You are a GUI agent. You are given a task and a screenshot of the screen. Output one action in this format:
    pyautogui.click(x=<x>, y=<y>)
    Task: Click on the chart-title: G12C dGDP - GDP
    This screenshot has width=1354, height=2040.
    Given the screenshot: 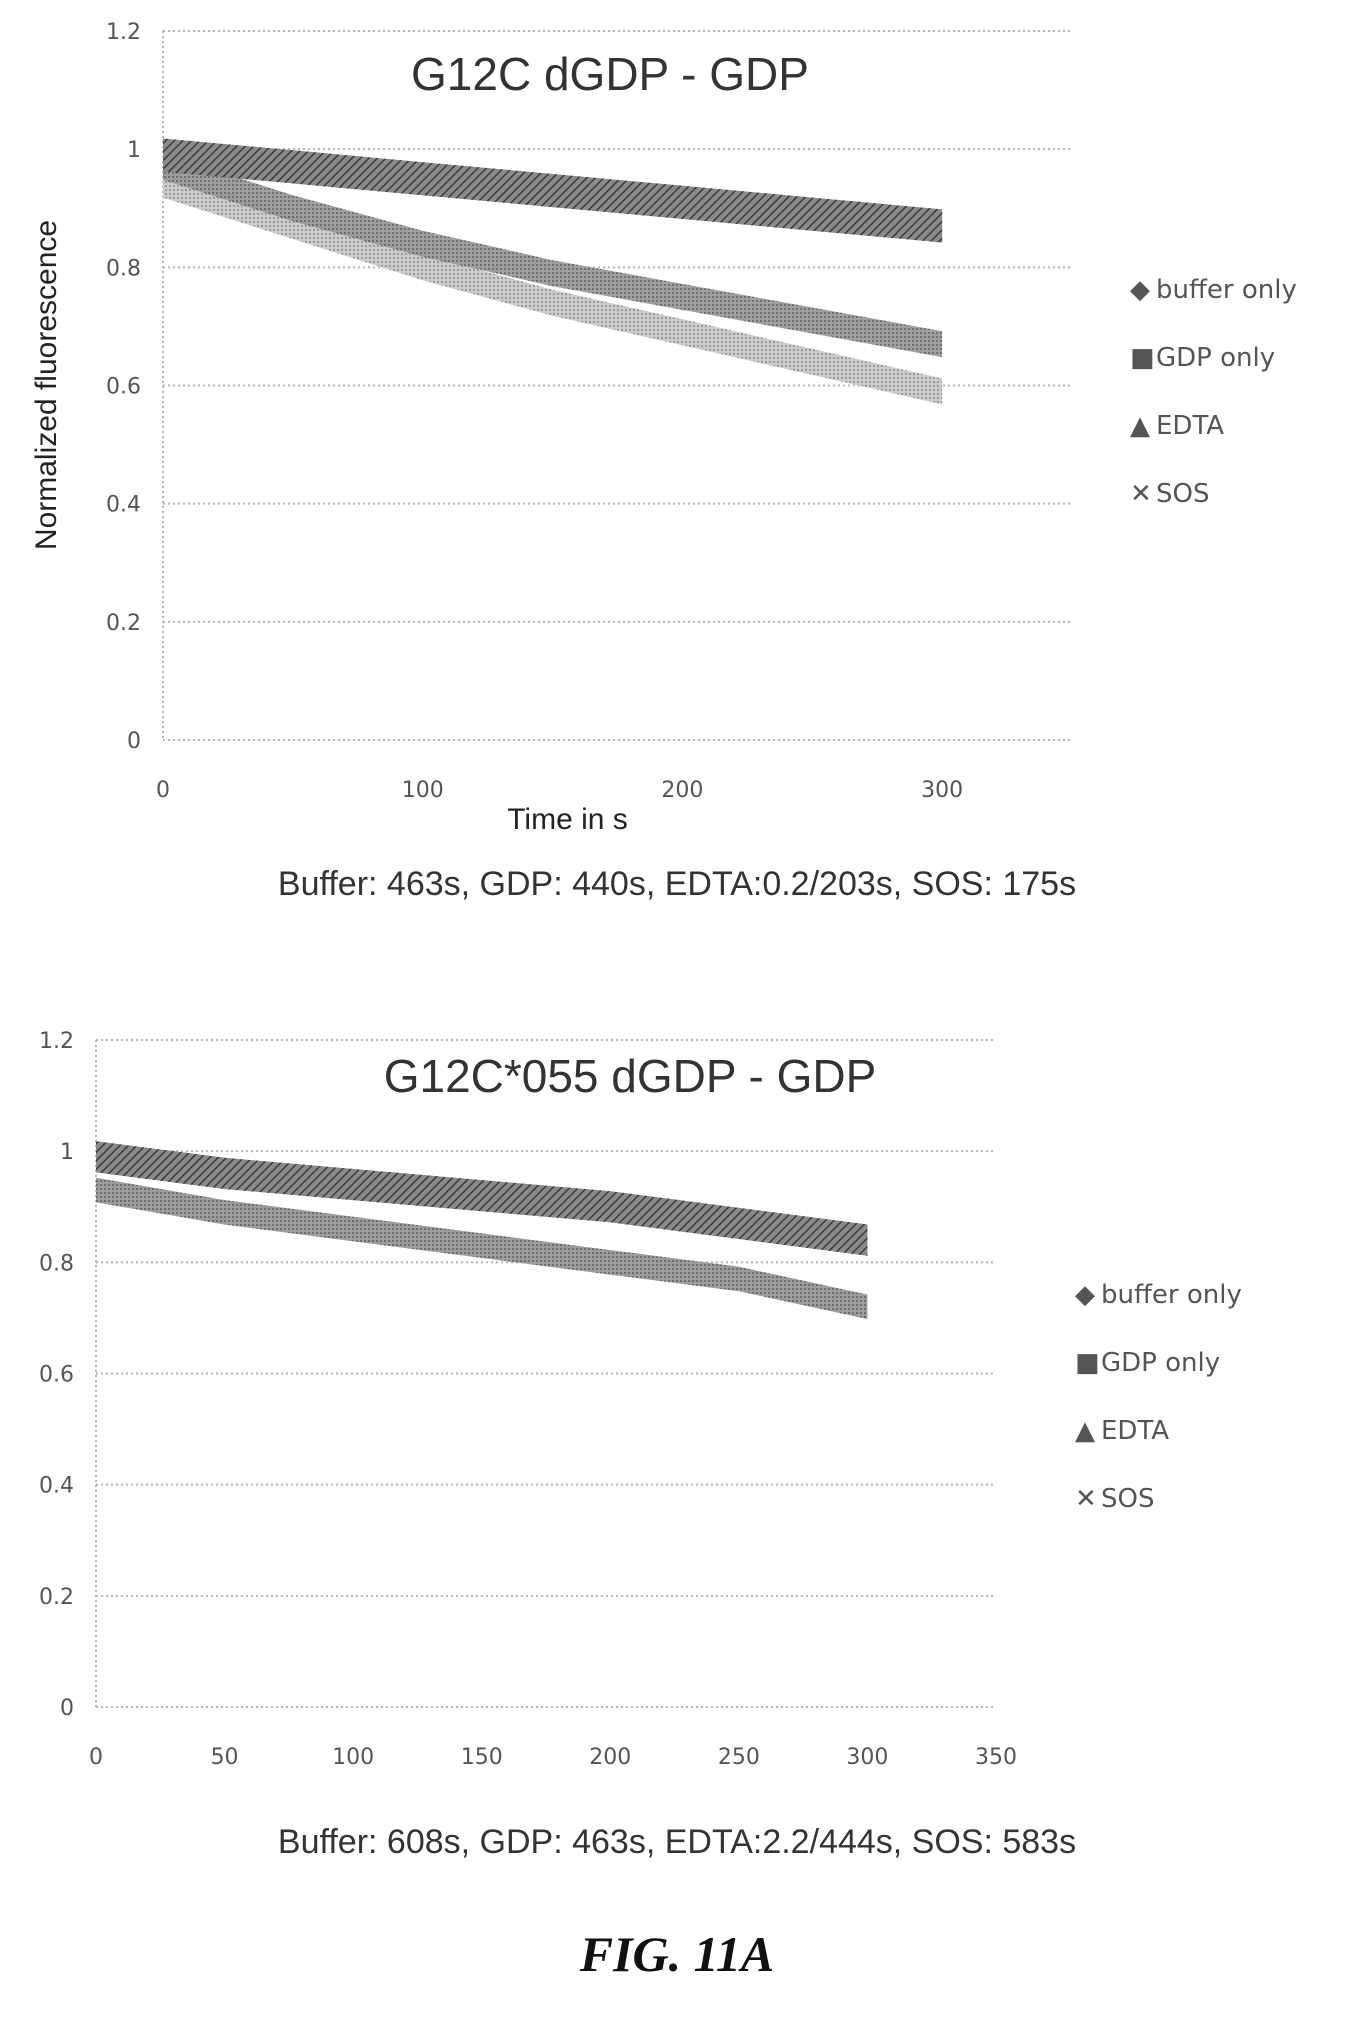 What is the action you would take?
    pyautogui.click(x=610, y=74)
    